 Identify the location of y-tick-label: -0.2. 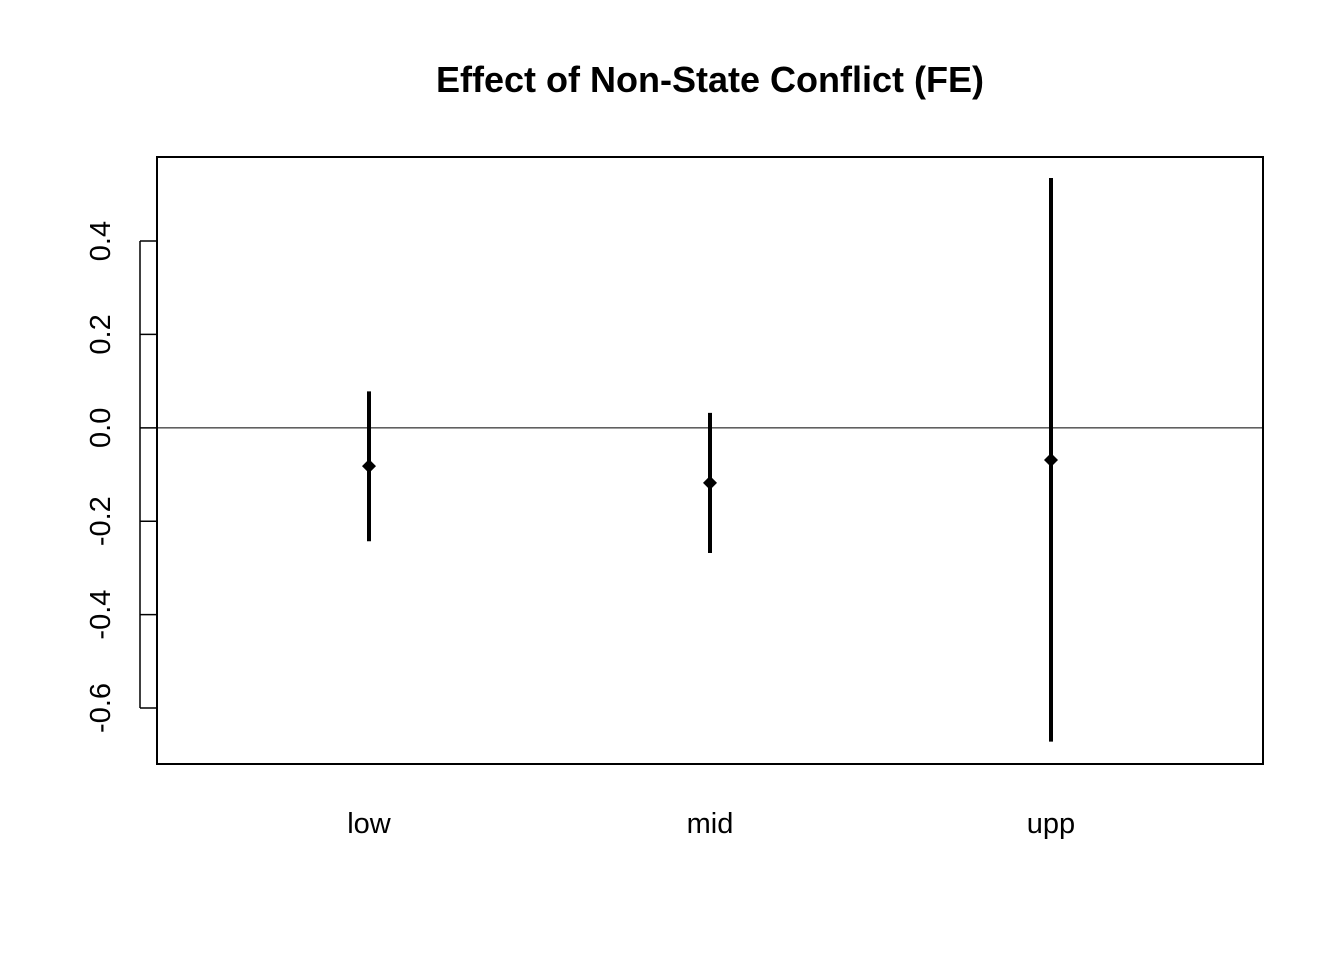
(101, 521).